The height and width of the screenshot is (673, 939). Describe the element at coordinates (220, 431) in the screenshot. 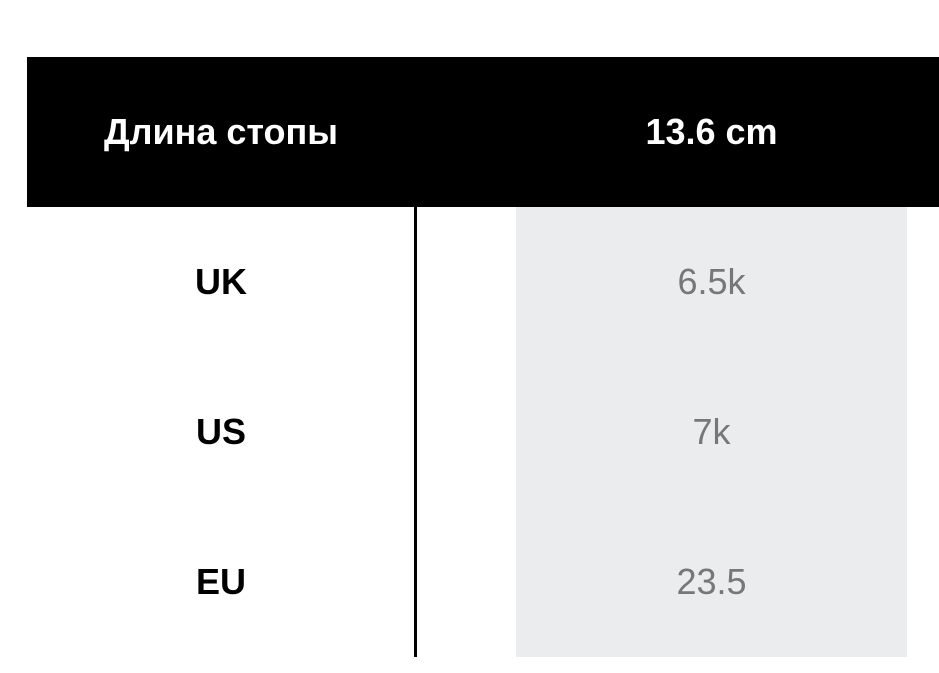

I see `size-system-label: US` at that location.